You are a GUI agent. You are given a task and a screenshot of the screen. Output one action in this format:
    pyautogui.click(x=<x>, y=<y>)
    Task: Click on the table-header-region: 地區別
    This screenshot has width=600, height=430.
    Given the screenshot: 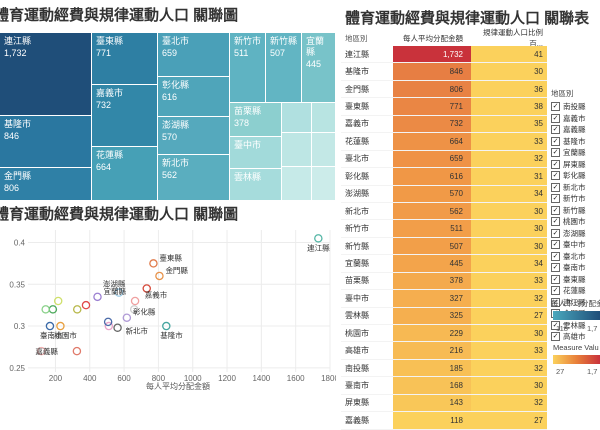 What is the action you would take?
    pyautogui.click(x=356, y=38)
    